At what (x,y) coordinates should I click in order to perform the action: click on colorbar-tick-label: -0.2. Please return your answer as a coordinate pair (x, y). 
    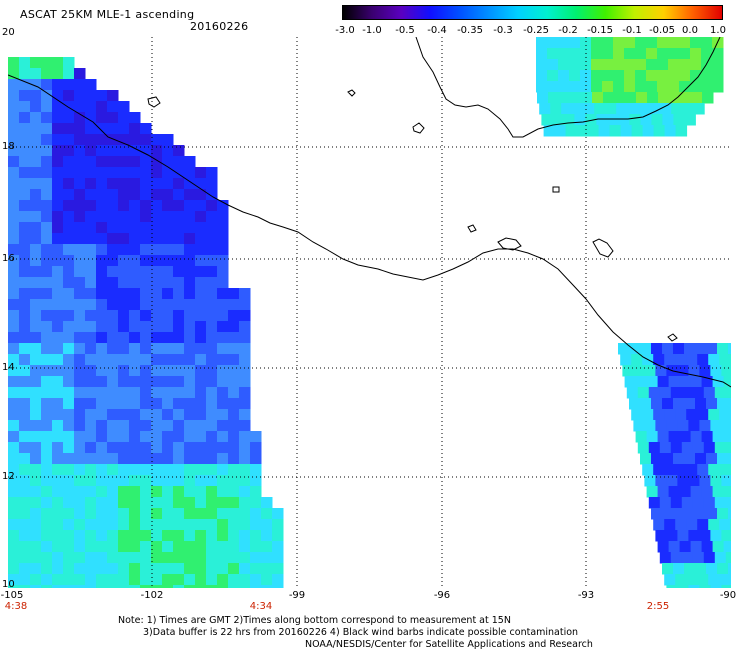
    Looking at the image, I should click on (568, 30).